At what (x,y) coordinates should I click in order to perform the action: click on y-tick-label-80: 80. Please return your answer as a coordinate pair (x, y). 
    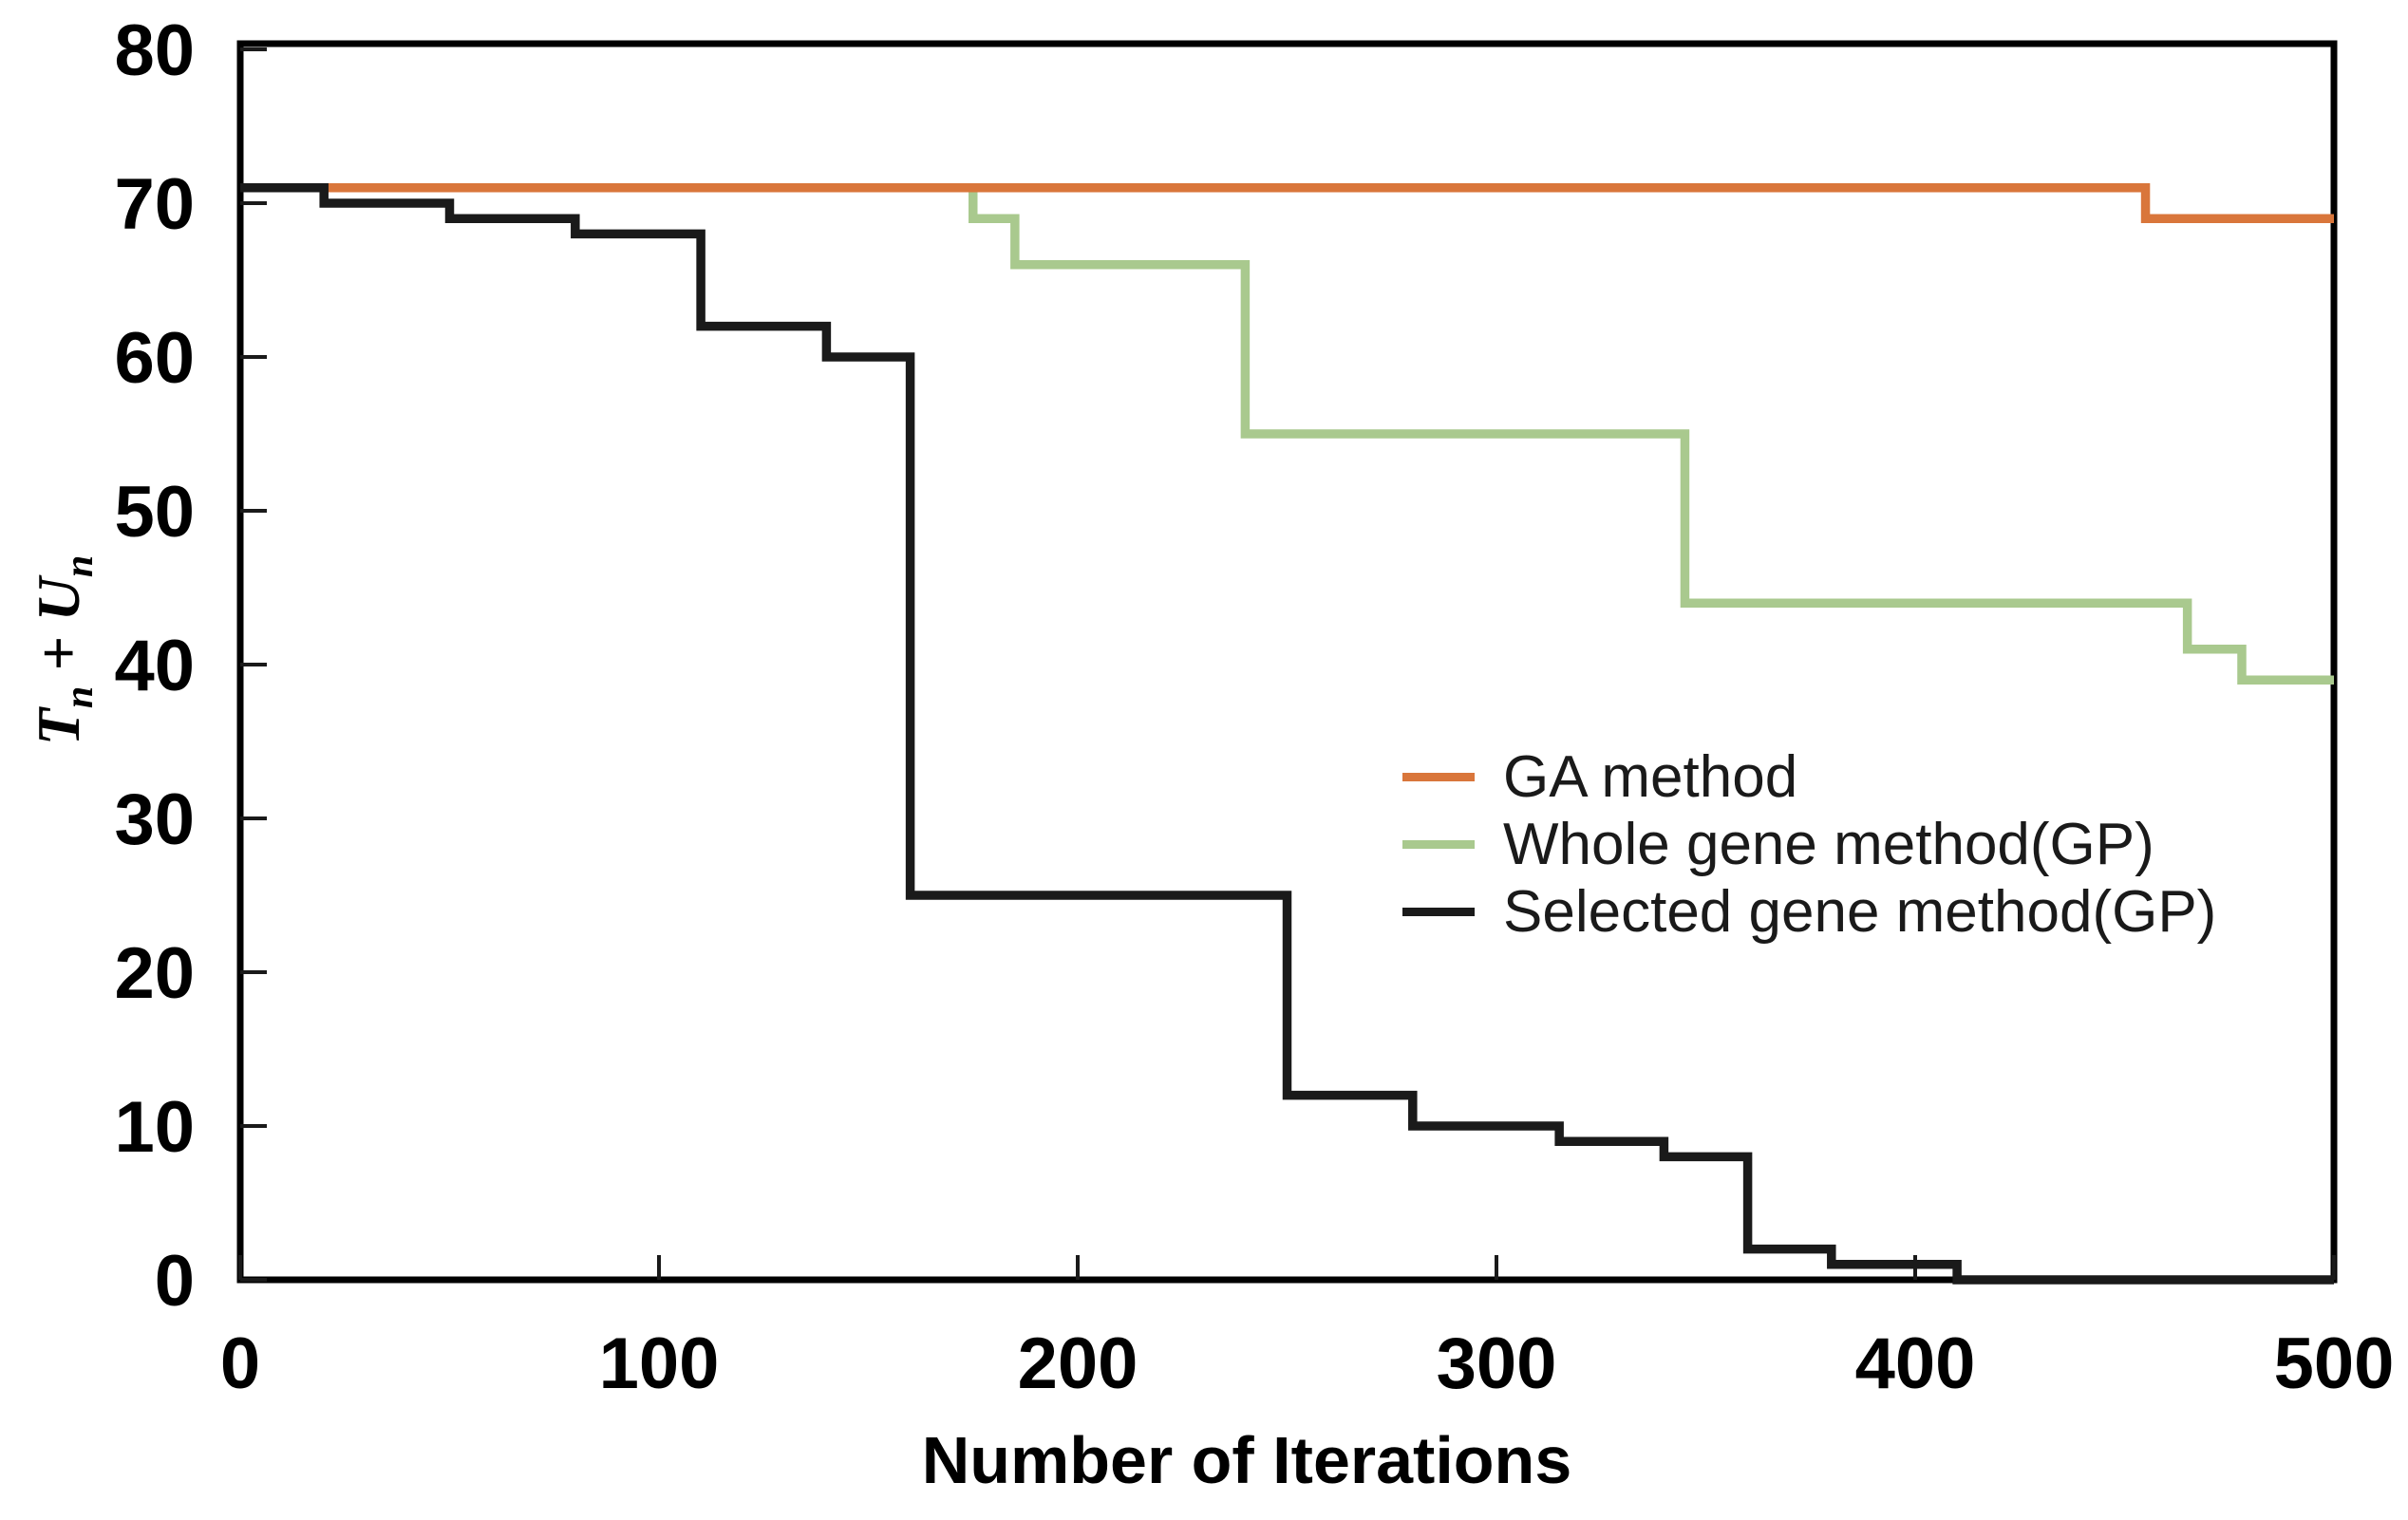
    Looking at the image, I should click on (154, 50).